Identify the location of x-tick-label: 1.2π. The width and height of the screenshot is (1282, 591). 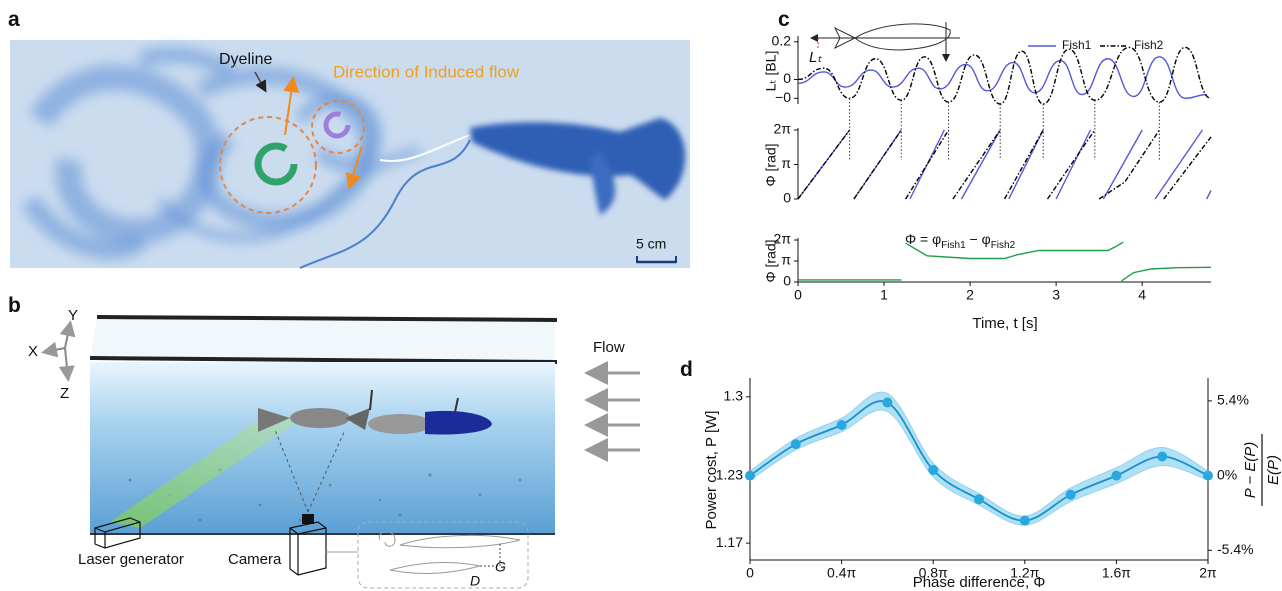
(1024, 573).